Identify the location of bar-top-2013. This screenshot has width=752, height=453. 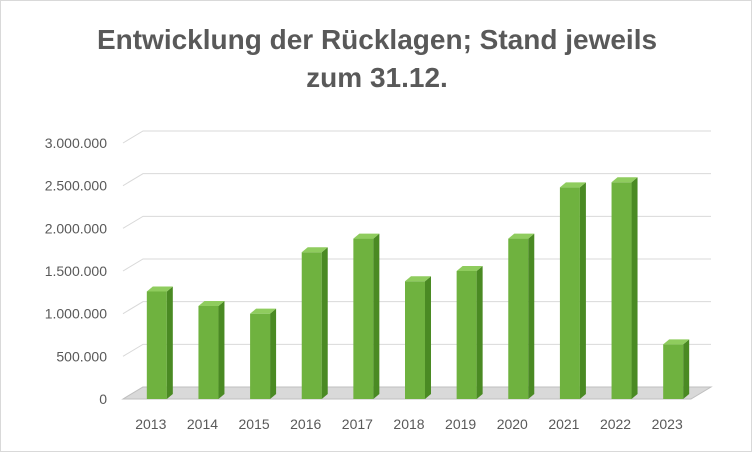
(159, 289).